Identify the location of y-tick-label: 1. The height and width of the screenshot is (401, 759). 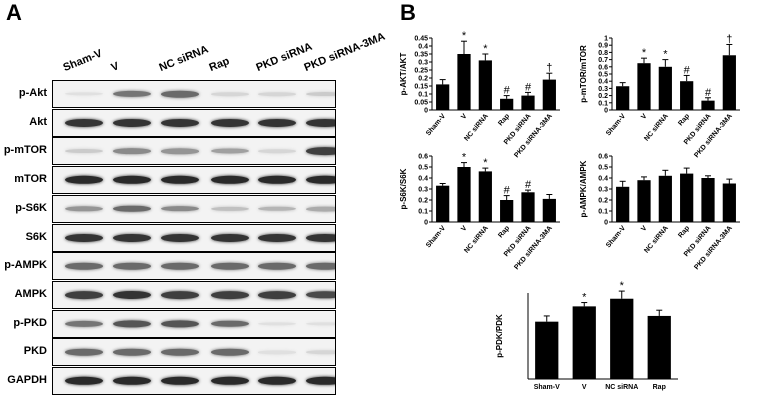
(606, 39).